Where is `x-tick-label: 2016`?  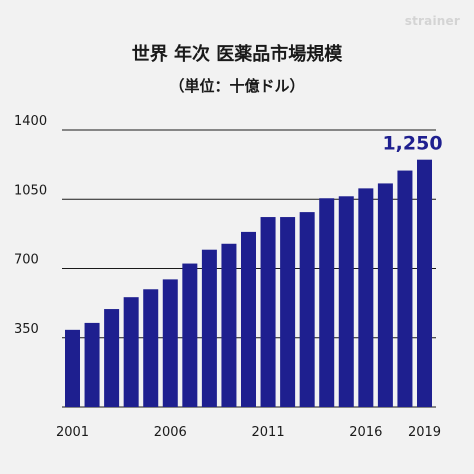 x-tick-label: 2016 is located at coordinates (365, 432).